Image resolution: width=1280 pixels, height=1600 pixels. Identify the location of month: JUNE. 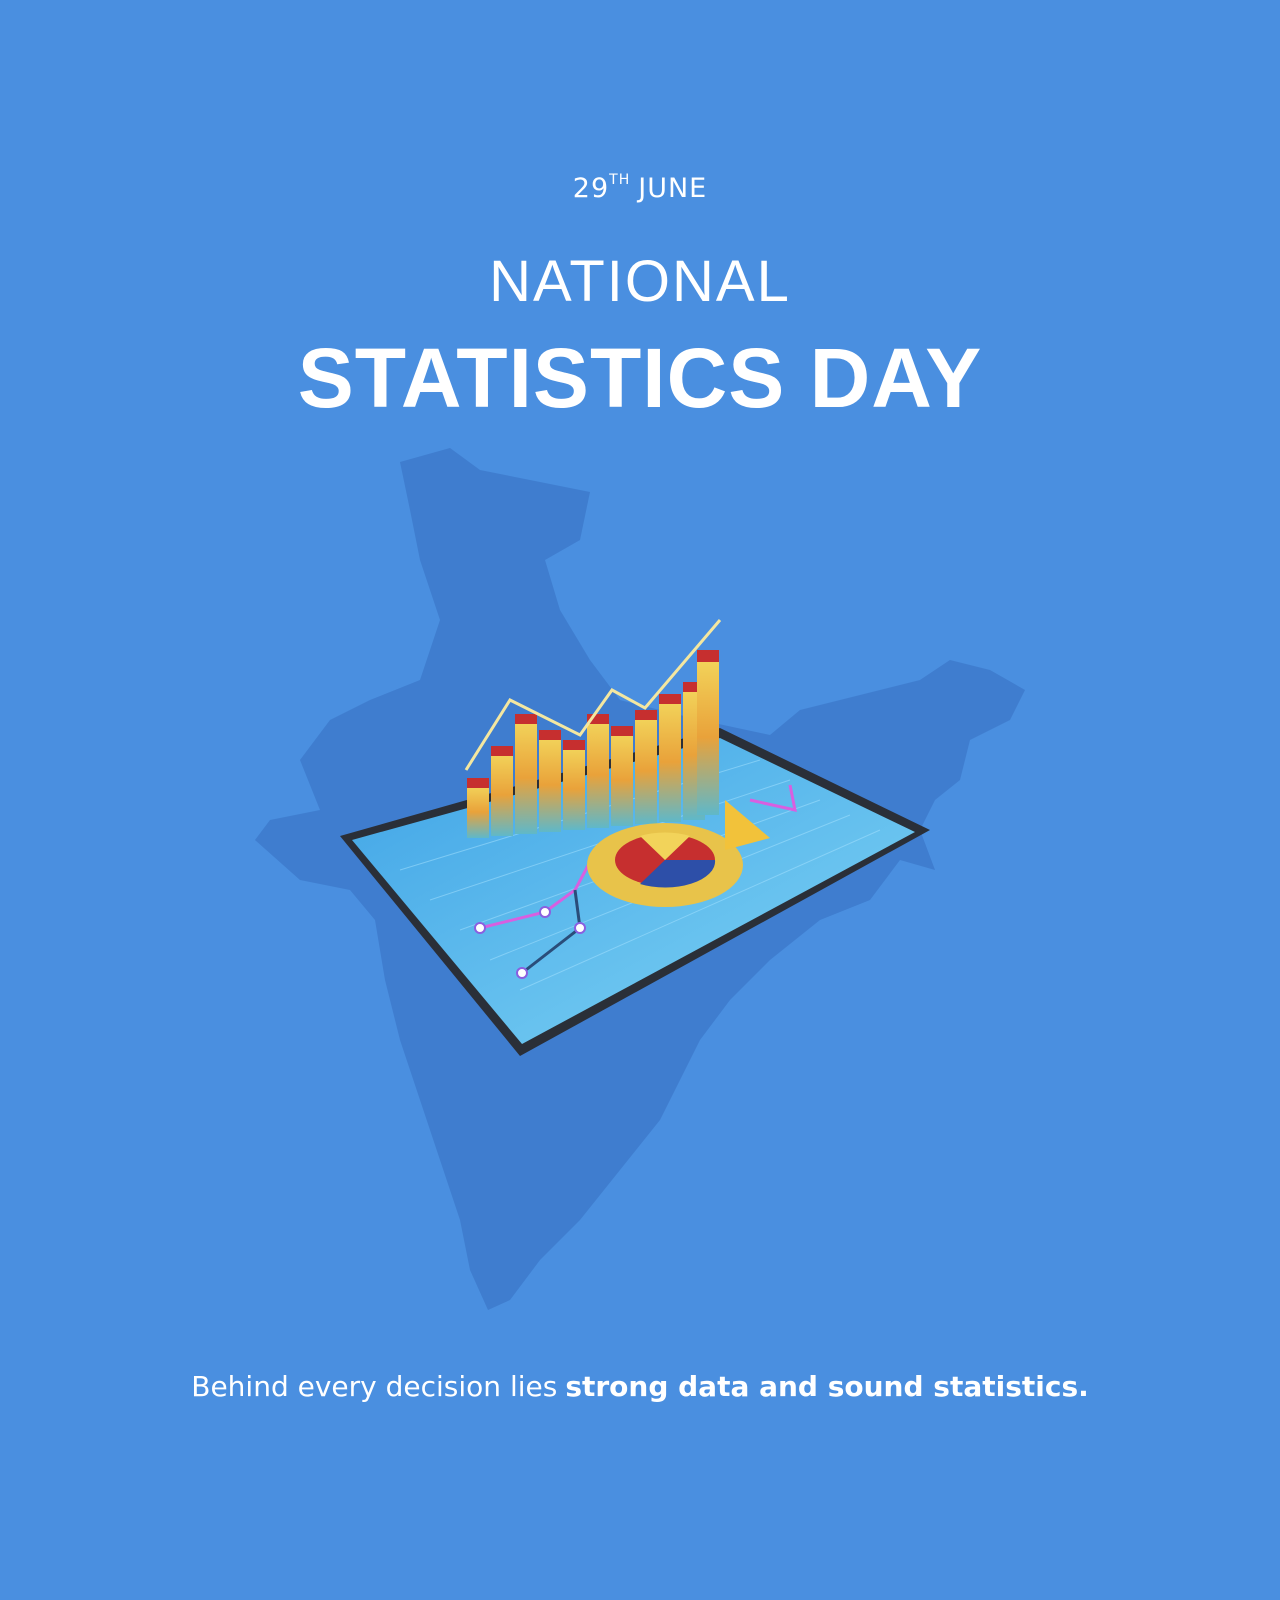
(673, 188).